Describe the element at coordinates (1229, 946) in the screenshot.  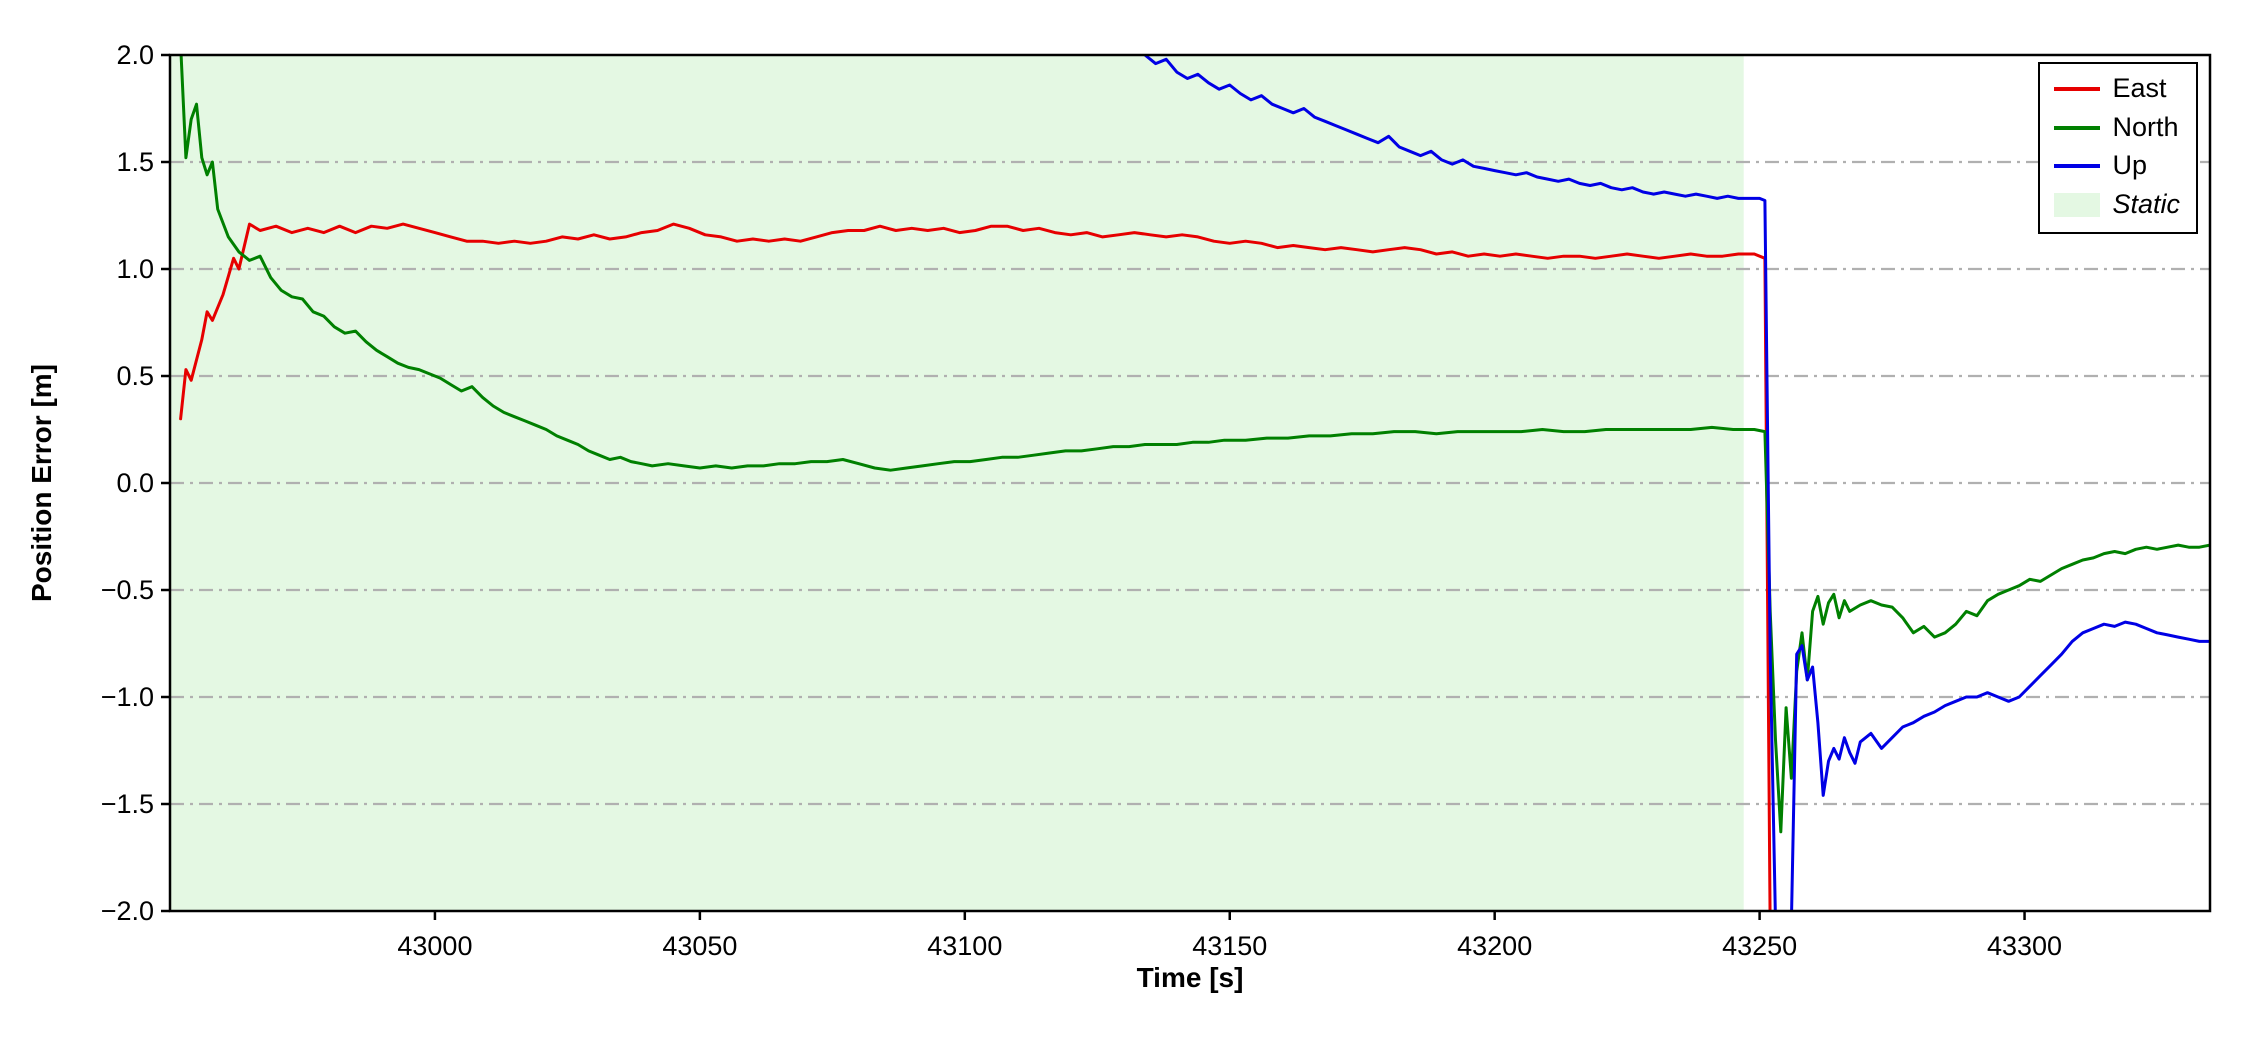
I see `x-tick-label: 43150` at that location.